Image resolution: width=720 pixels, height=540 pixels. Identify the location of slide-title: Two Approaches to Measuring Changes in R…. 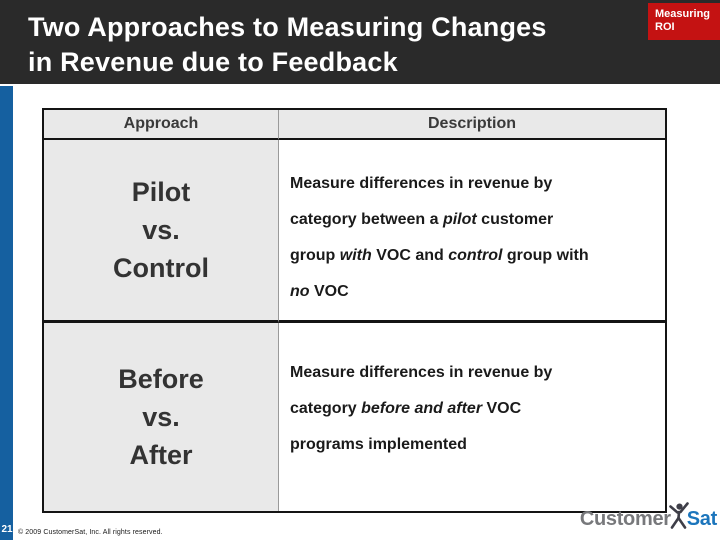
(287, 45).